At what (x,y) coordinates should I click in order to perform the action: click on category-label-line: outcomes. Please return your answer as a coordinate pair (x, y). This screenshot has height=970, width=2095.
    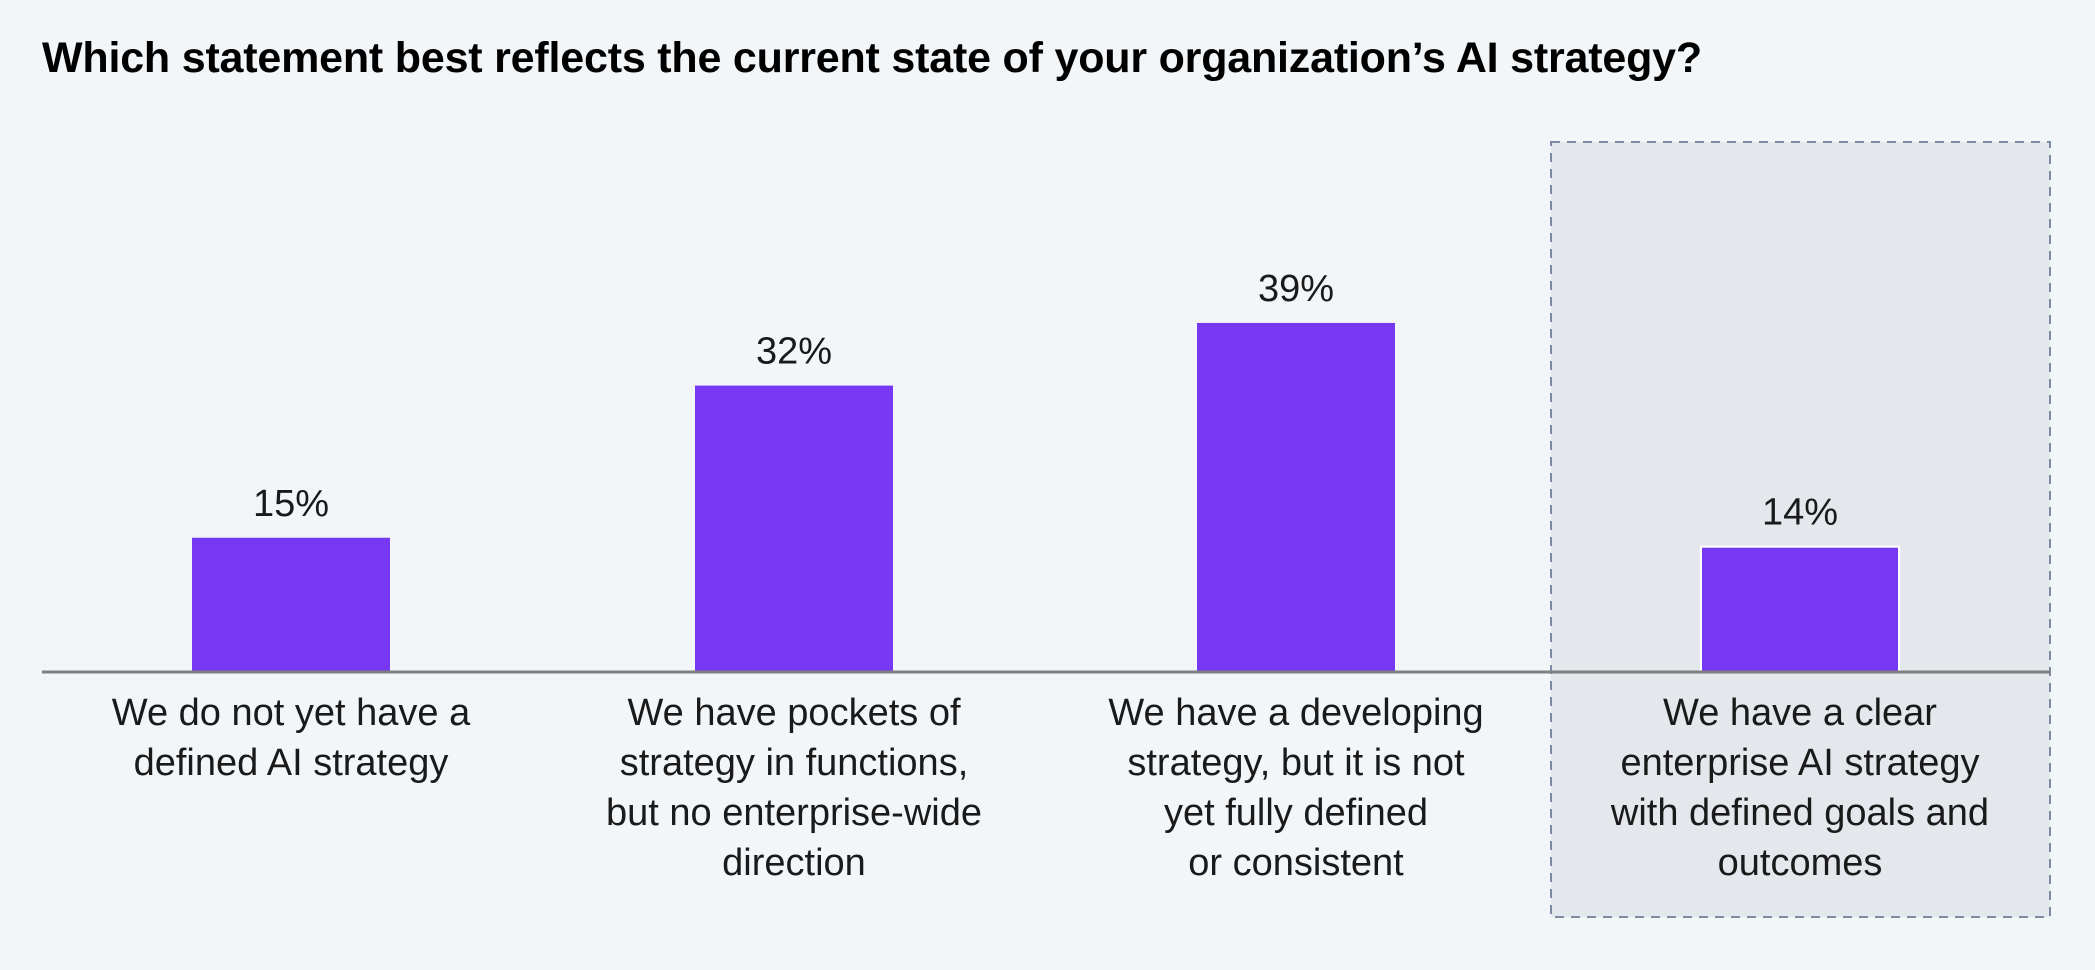
    Looking at the image, I should click on (1800, 863).